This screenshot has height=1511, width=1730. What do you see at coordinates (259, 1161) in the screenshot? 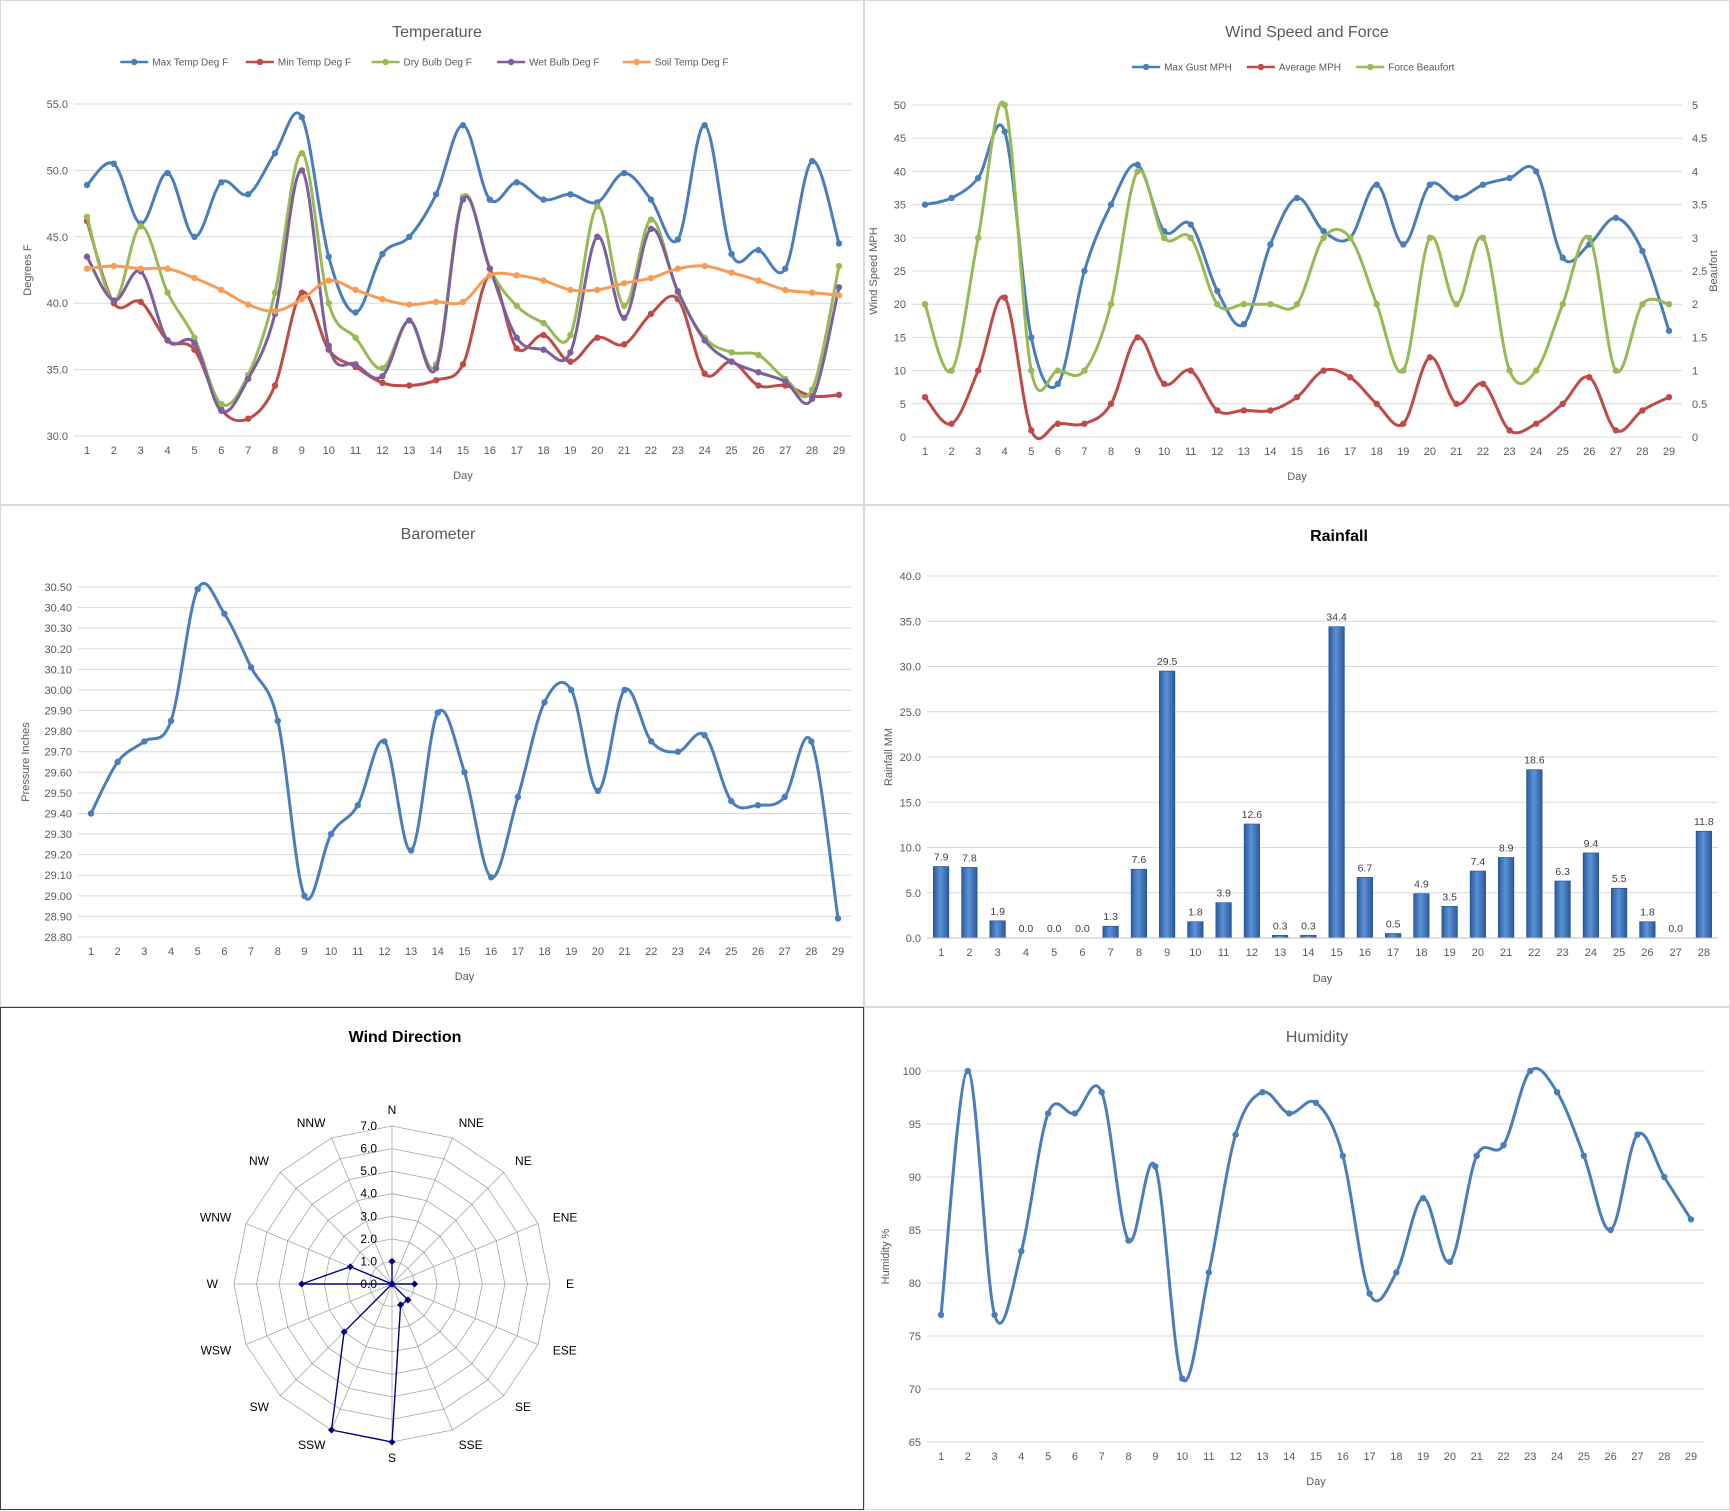
I see `category-label: NW` at bounding box center [259, 1161].